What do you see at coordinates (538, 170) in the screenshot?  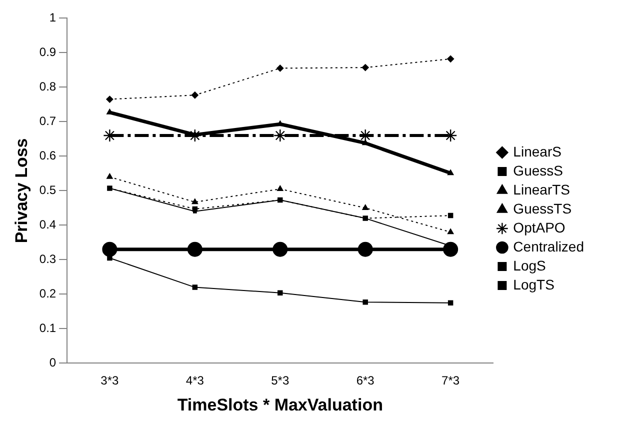 I see `legend-label: GuessS` at bounding box center [538, 170].